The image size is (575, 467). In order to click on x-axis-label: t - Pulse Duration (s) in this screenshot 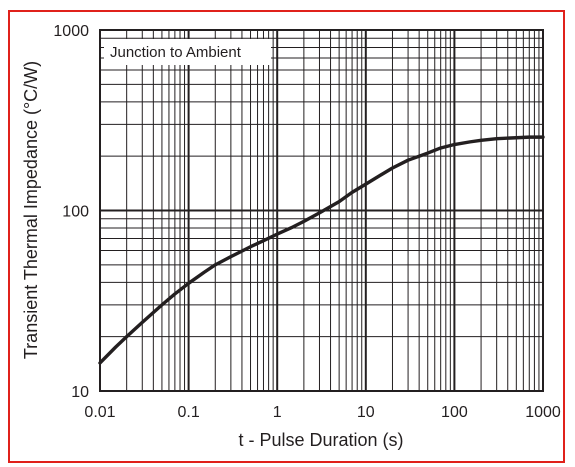, I will do `click(320, 440)`.